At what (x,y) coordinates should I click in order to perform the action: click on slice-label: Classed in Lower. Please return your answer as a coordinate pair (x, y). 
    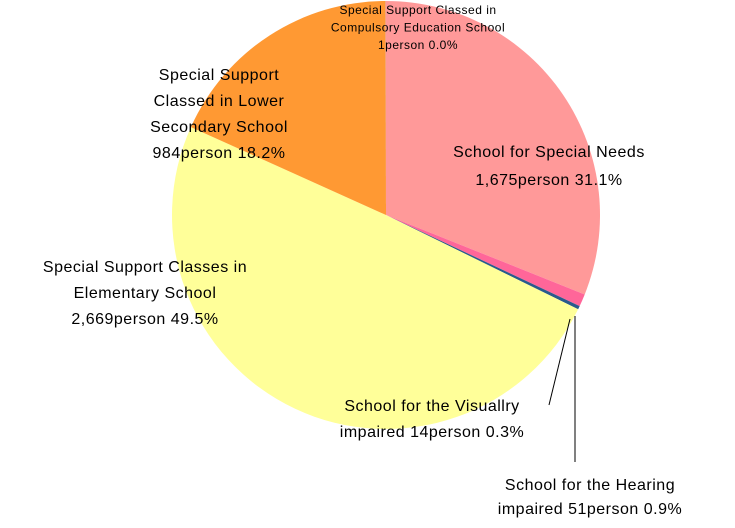
    Looking at the image, I should click on (219, 101).